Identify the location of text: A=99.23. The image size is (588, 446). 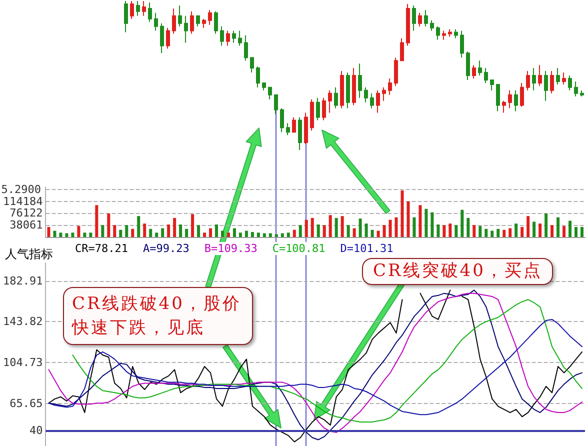
(166, 248).